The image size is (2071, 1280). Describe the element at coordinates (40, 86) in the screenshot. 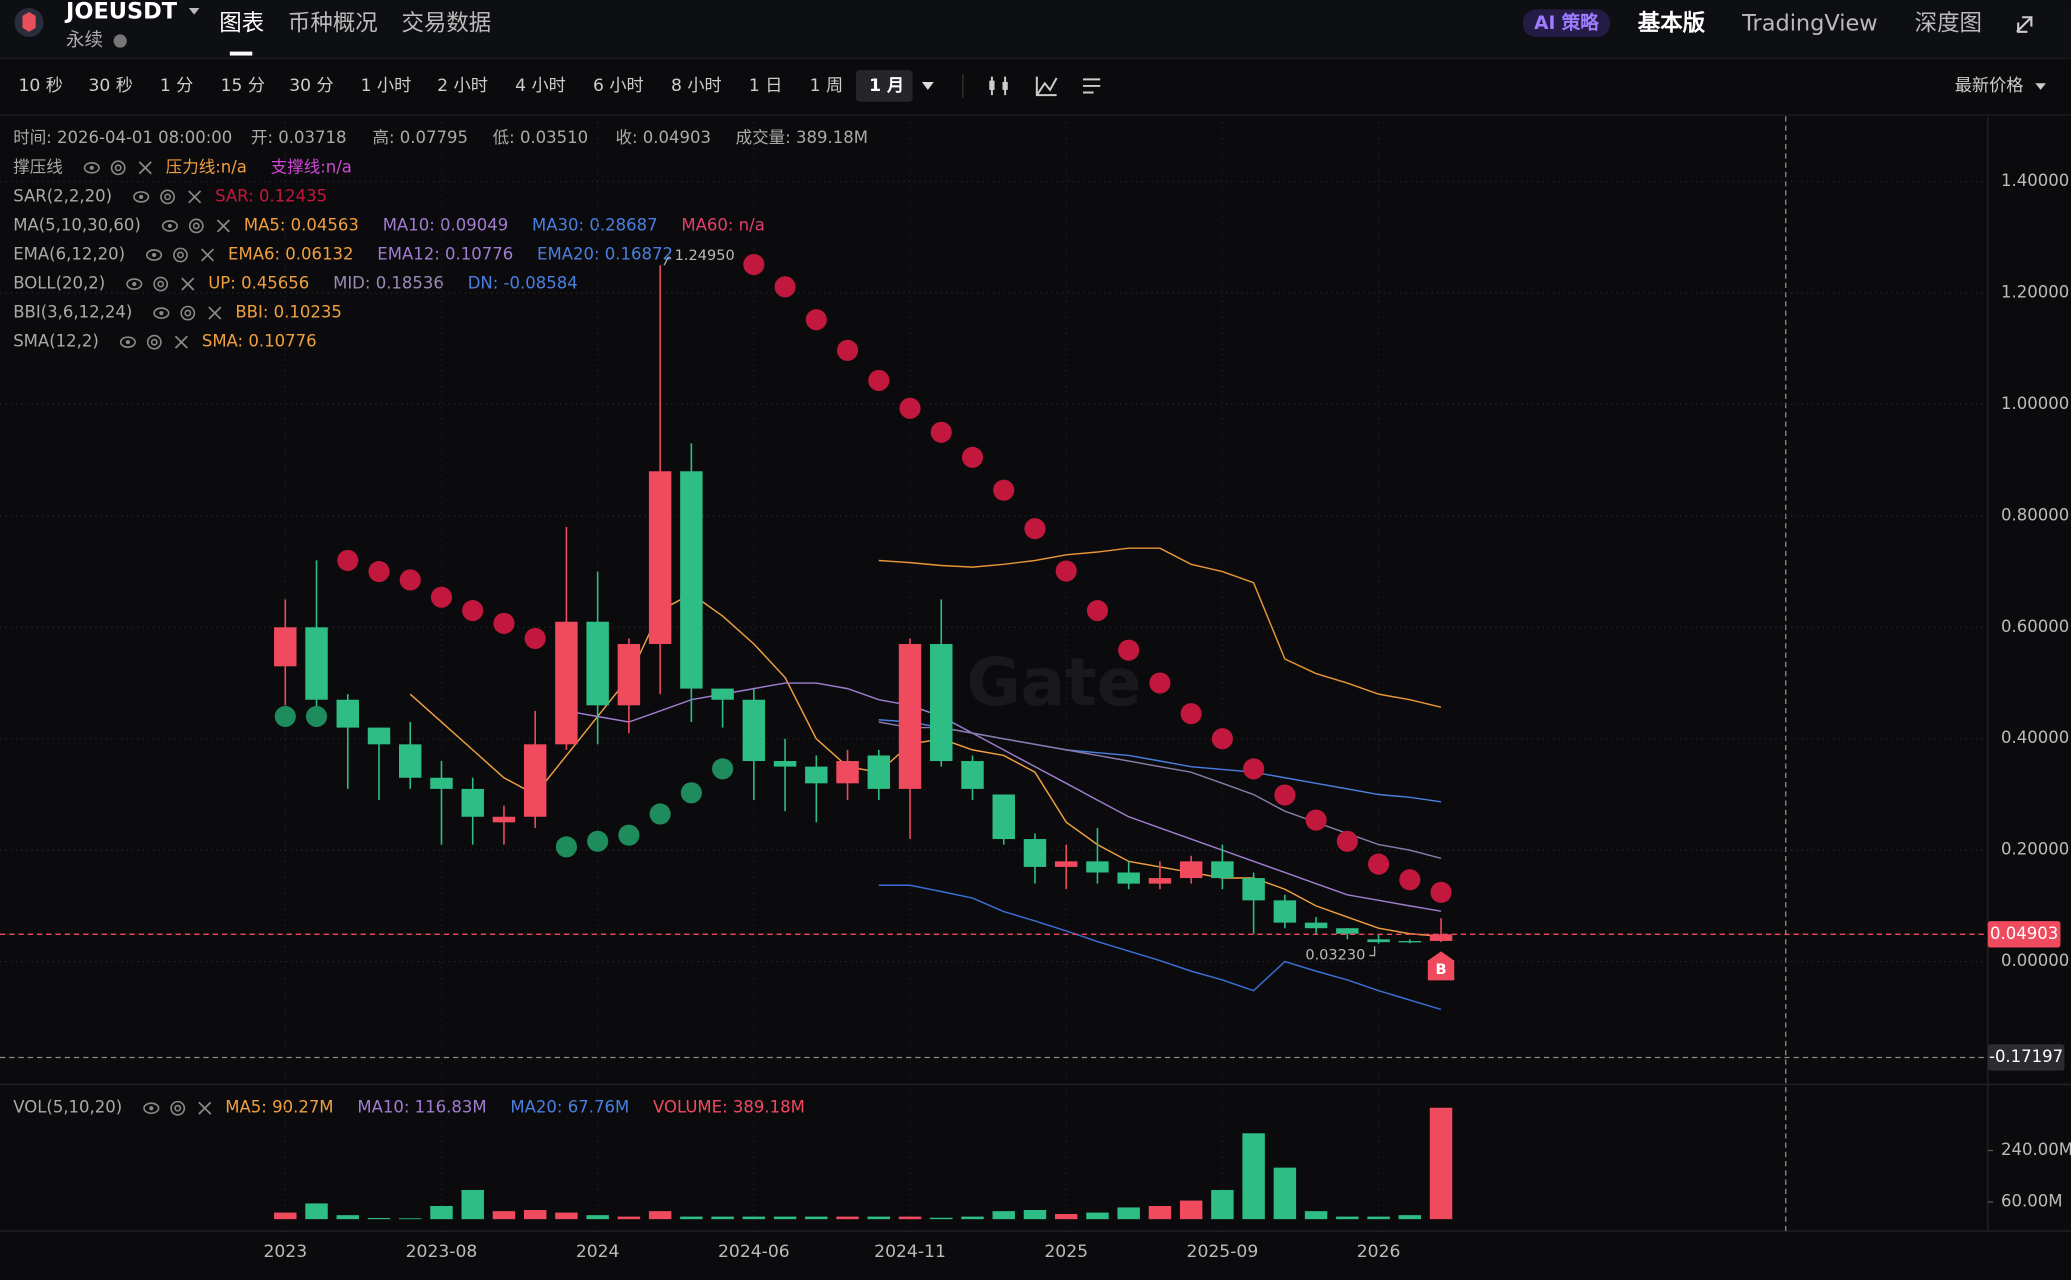

I see `interval-option: 10 秒` at that location.